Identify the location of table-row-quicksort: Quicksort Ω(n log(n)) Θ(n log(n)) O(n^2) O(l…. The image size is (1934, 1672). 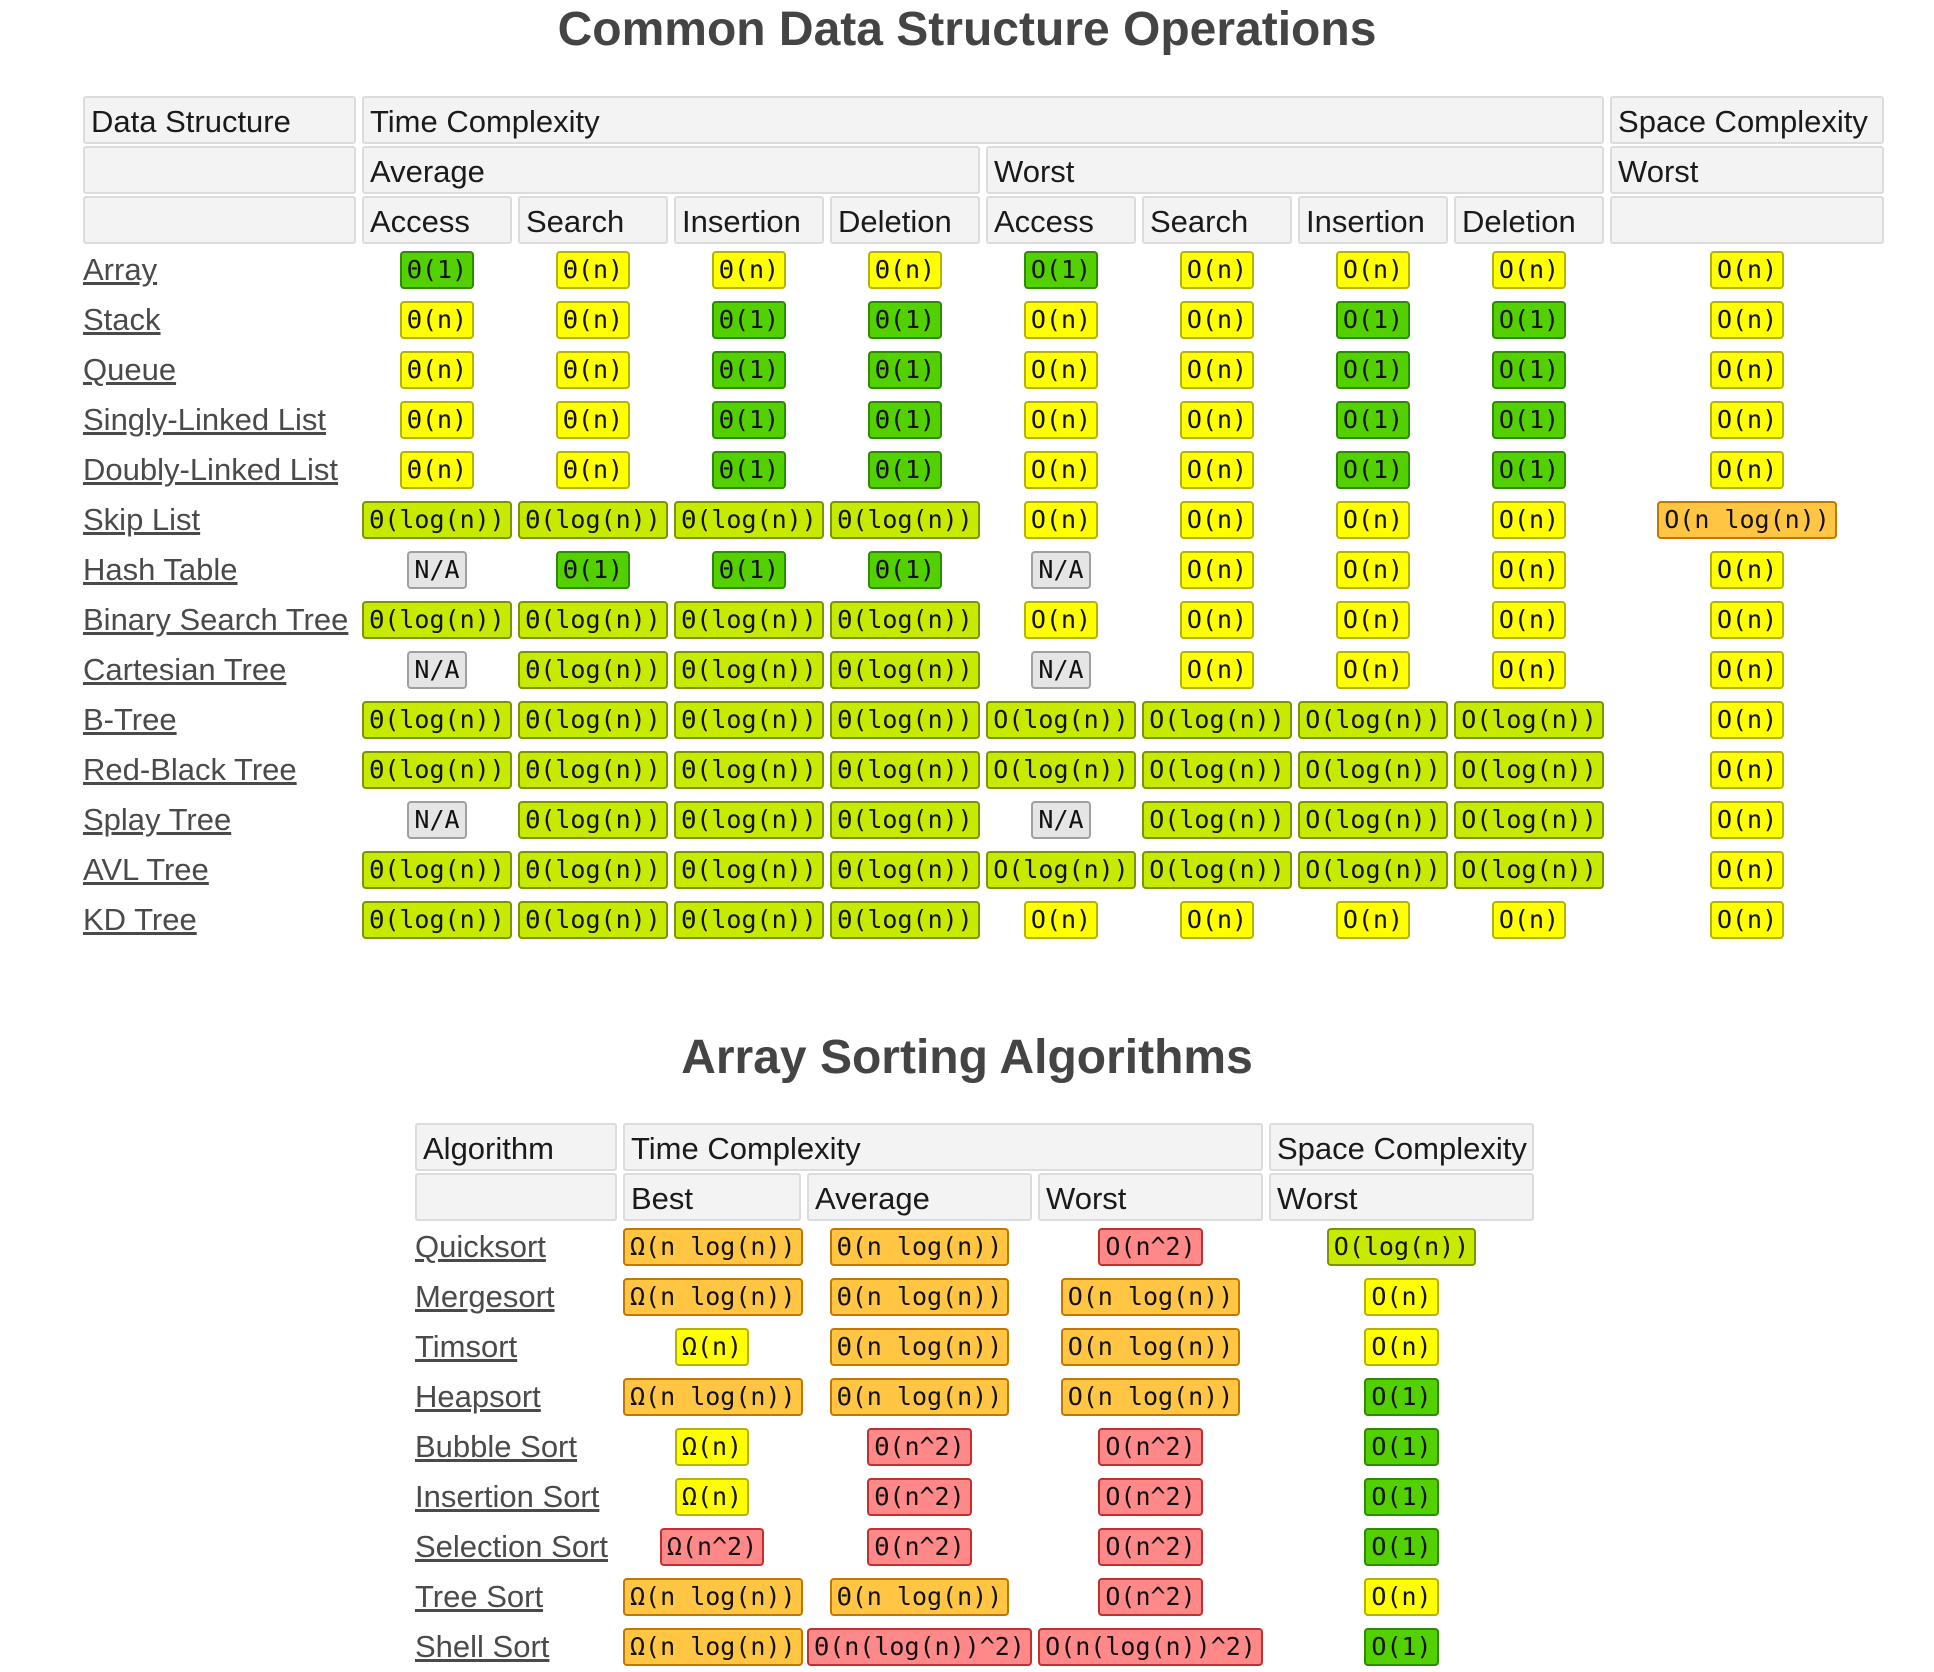
(974, 1247).